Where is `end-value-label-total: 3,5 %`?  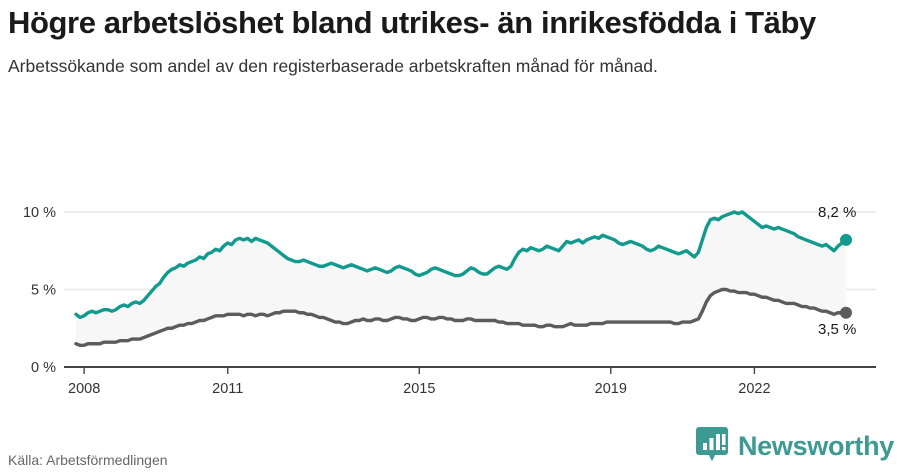 end-value-label-total: 3,5 % is located at coordinates (837, 329).